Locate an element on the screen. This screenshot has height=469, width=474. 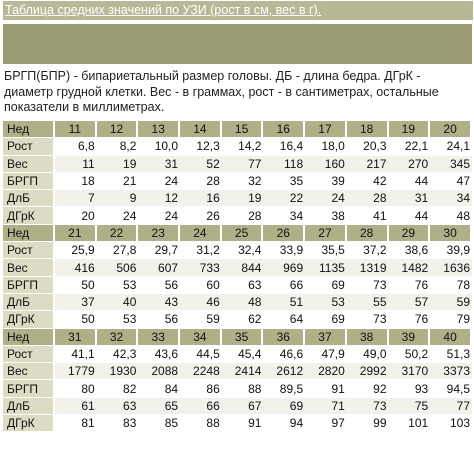
table-cell: 86 is located at coordinates (201, 389).